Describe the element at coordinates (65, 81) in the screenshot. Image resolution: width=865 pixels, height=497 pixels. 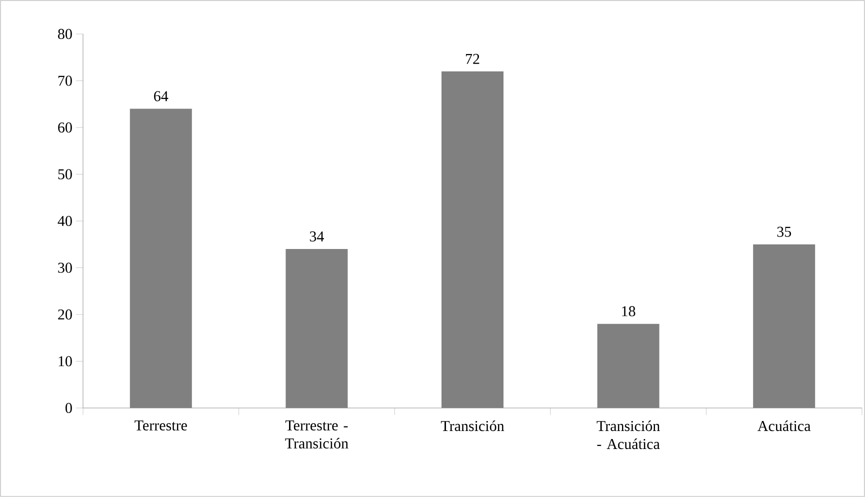
I see `y-tick-label: 70` at that location.